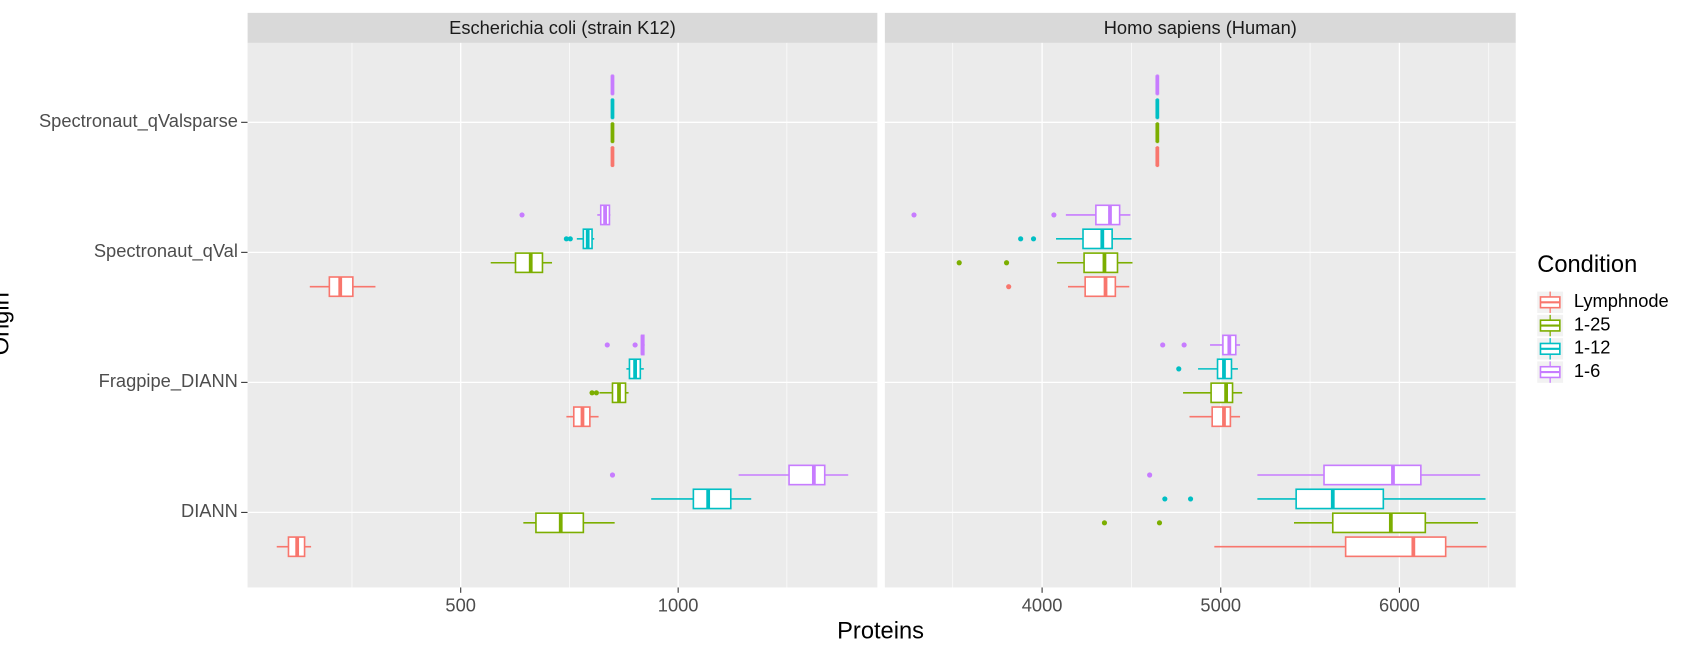 Image resolution: width=1688 pixels, height=654 pixels. Describe the element at coordinates (138, 121) in the screenshot. I see `y-tick-label: Spectronaut_qValsparse` at that location.